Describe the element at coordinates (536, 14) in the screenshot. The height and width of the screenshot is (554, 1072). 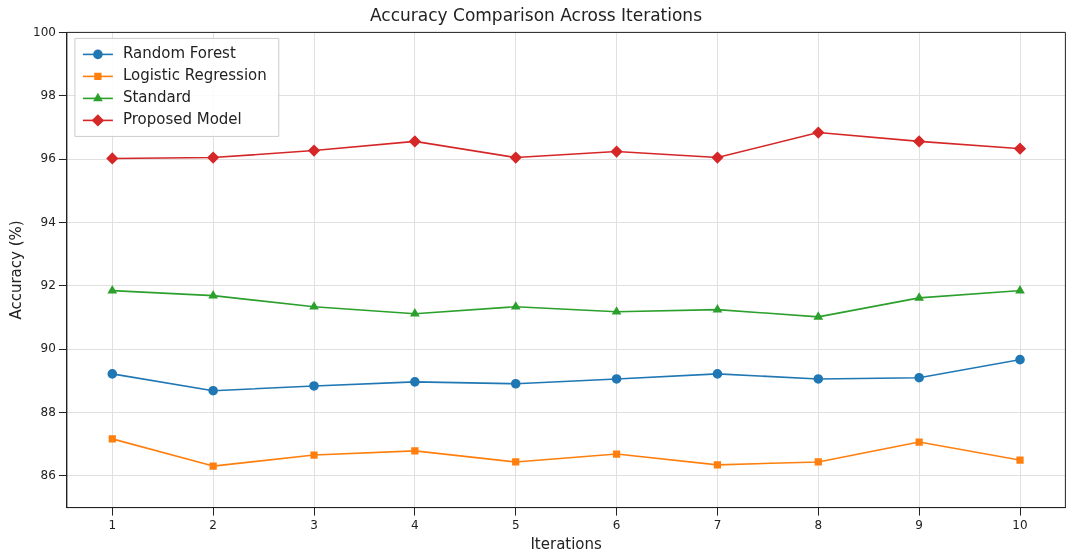
I see `chart-title: Accuracy Comparison Across Iterations` at that location.